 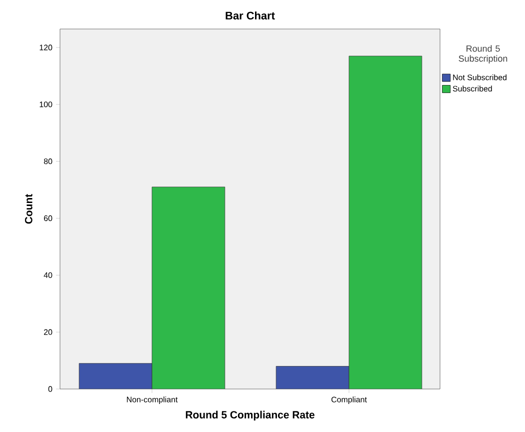 What do you see at coordinates (250, 15) in the screenshot?
I see `chart-title: Bar Chart` at bounding box center [250, 15].